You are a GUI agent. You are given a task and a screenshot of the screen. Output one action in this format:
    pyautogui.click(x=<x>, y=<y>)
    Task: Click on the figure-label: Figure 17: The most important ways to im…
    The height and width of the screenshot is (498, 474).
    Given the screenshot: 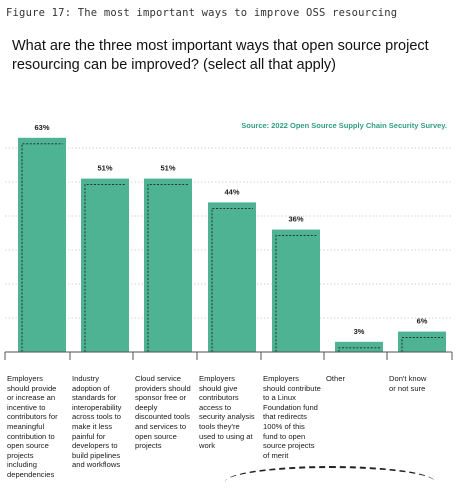 What is the action you would take?
    pyautogui.click(x=202, y=13)
    